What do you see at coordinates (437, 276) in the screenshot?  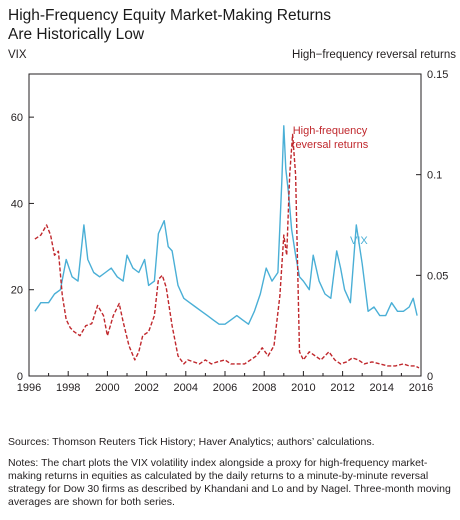 I see `right-tick-label: 0.05` at bounding box center [437, 276].